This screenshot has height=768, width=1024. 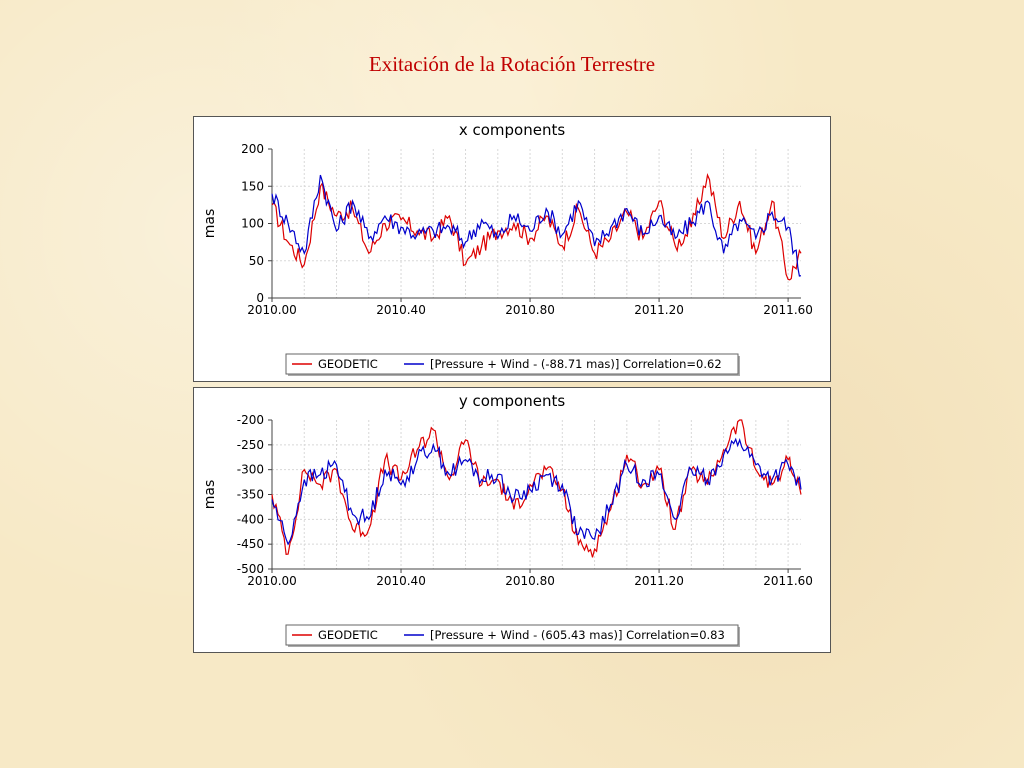 I want to click on y-x-tick-label: 2010.80, so click(x=530, y=581).